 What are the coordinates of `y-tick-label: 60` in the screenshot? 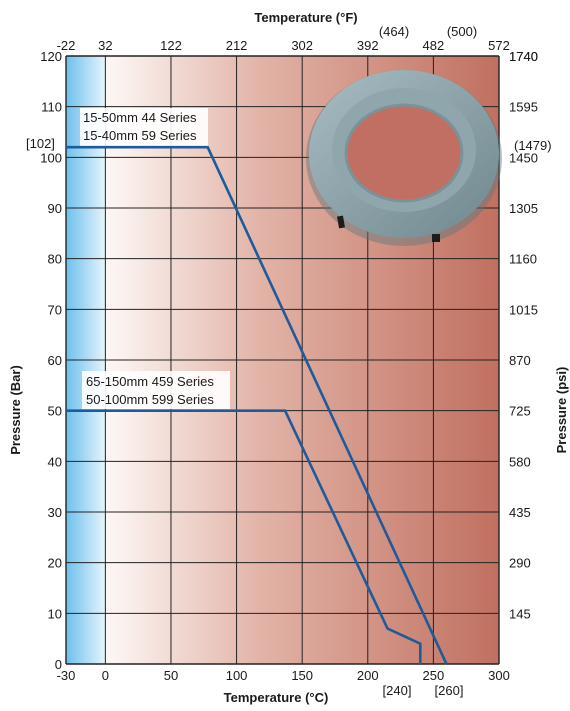 It's located at (55, 360).